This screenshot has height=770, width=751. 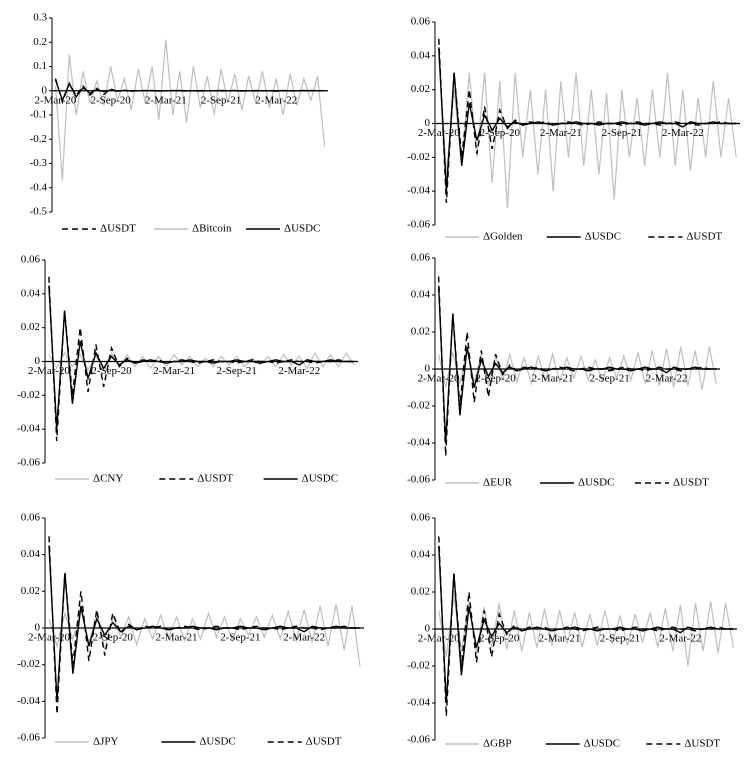 I want to click on y-tick-label: 0.2, so click(x=40, y=42).